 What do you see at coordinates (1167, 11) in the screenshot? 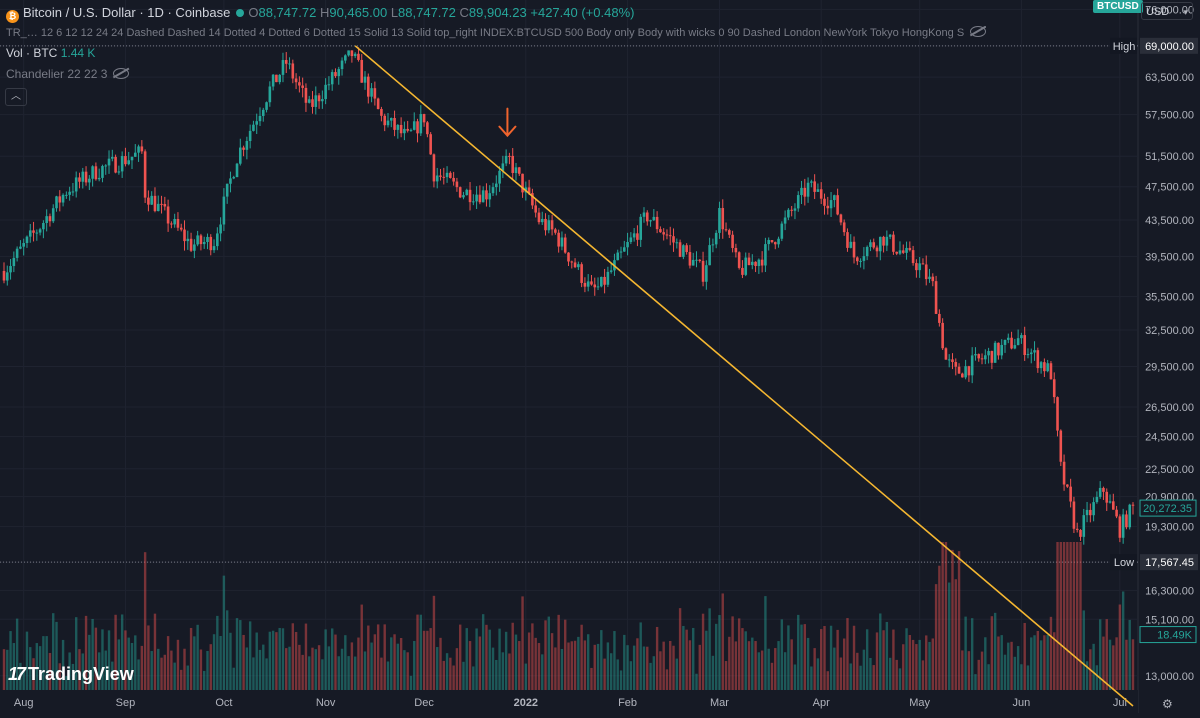
I see `currency-select: USD ▾` at bounding box center [1167, 11].